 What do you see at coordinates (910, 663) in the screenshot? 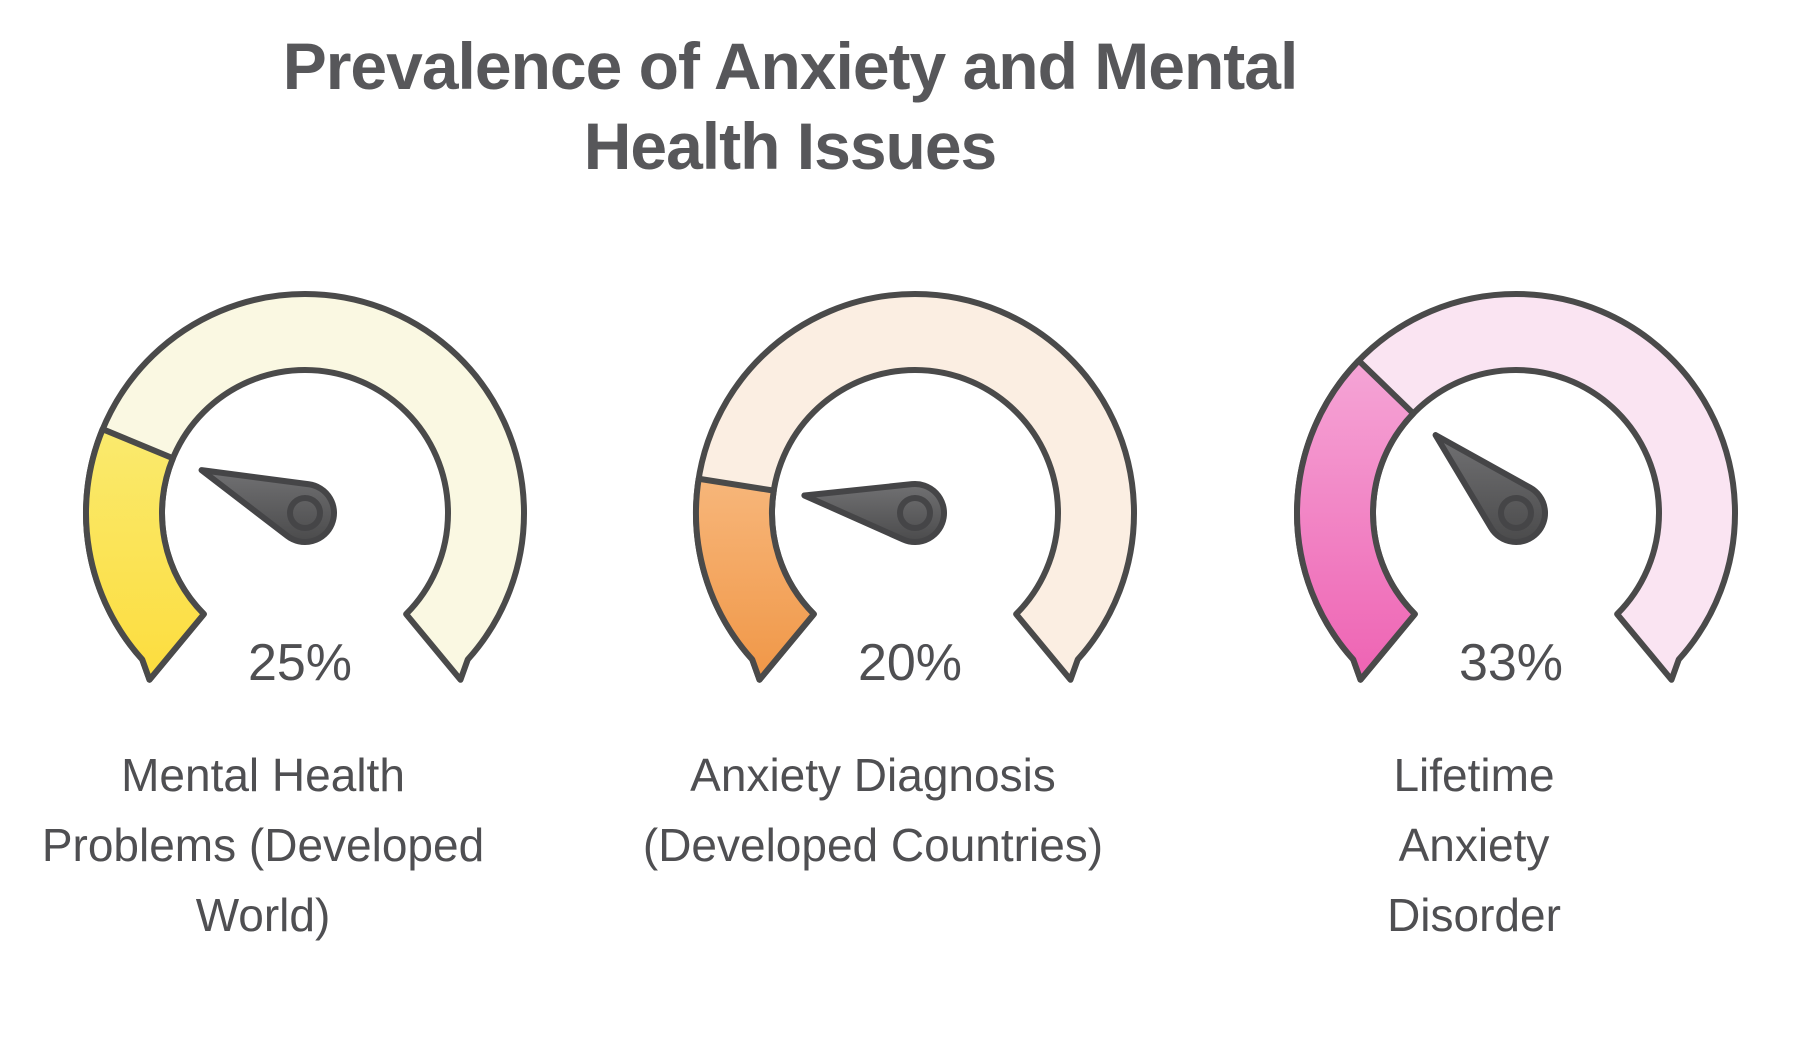
I see `gauge-value-anxiety-diagnosis: 20%` at bounding box center [910, 663].